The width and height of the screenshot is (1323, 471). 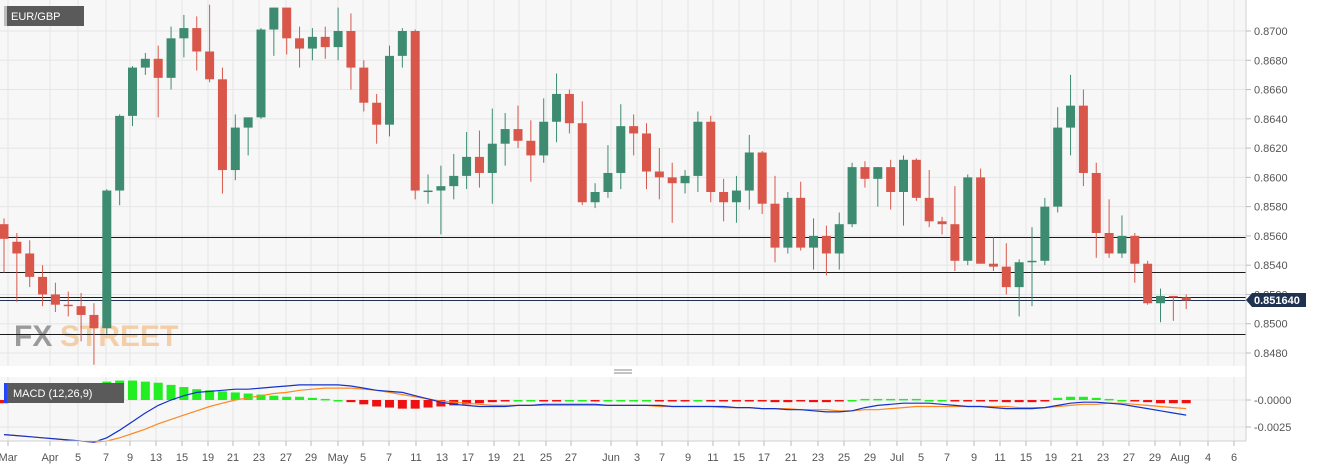 What do you see at coordinates (494, 458) in the screenshot?
I see `time-tick-label: 19` at bounding box center [494, 458].